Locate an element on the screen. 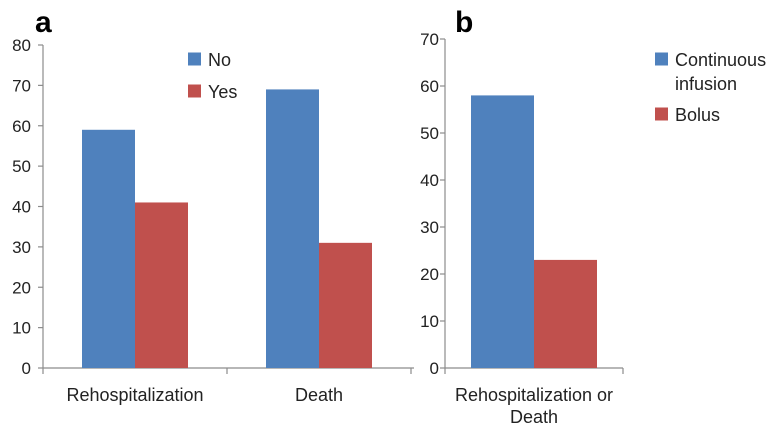  panel-letter-a: a is located at coordinates (43, 22).